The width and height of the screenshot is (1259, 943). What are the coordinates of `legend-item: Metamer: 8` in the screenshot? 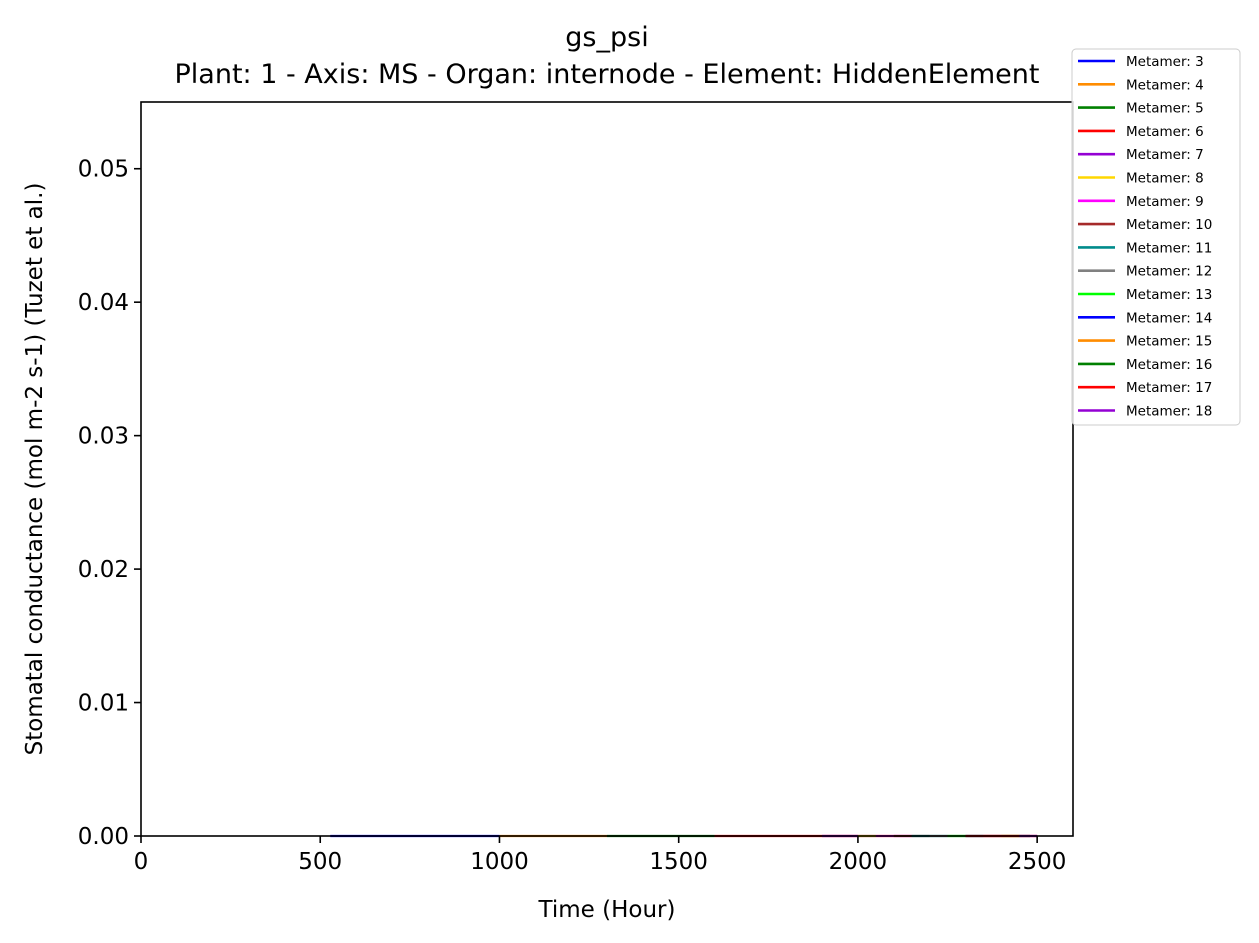 It's located at (1141, 179).